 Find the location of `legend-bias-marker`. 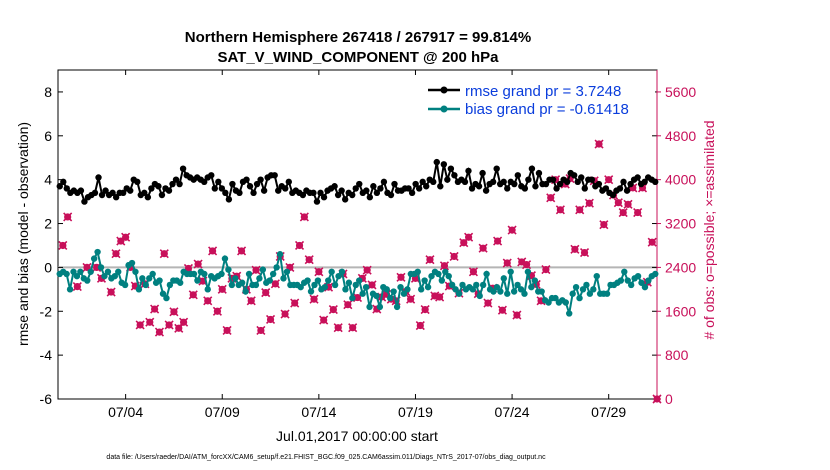

legend-bias-marker is located at coordinates (444, 109).